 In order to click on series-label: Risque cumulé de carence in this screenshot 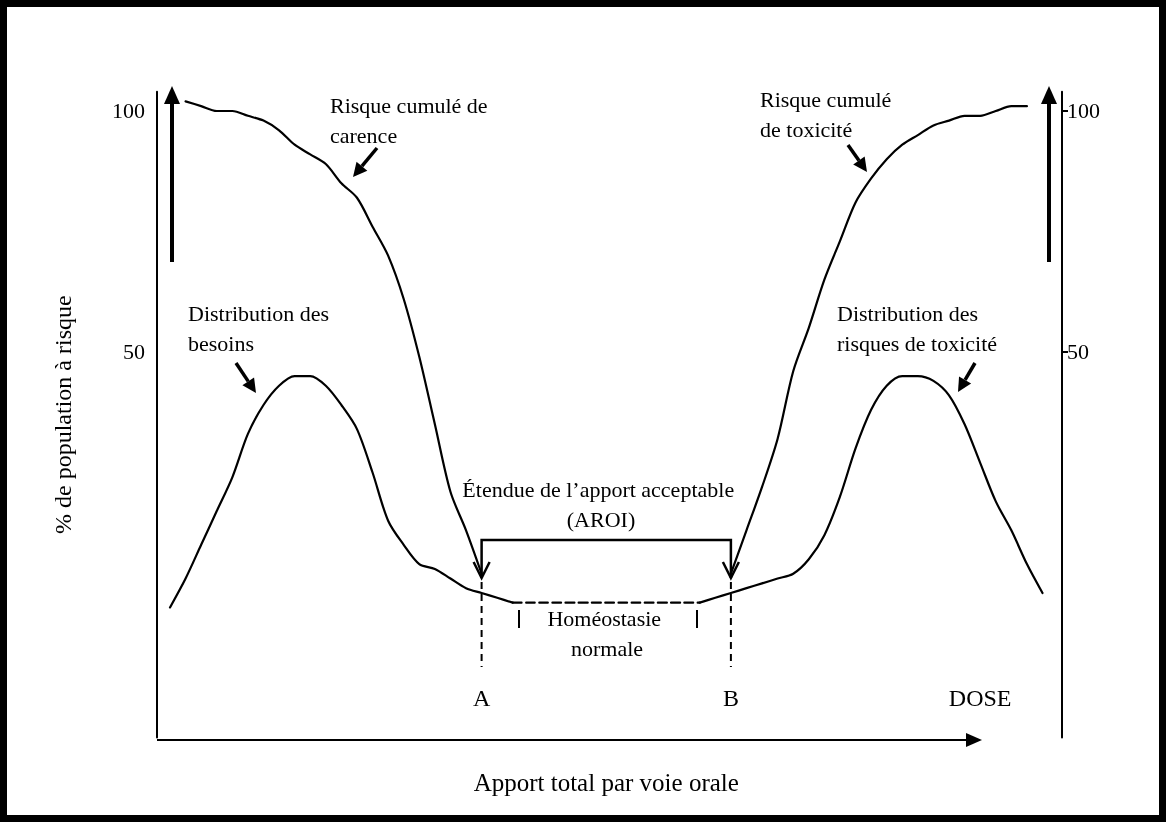, I will do `click(412, 120)`.